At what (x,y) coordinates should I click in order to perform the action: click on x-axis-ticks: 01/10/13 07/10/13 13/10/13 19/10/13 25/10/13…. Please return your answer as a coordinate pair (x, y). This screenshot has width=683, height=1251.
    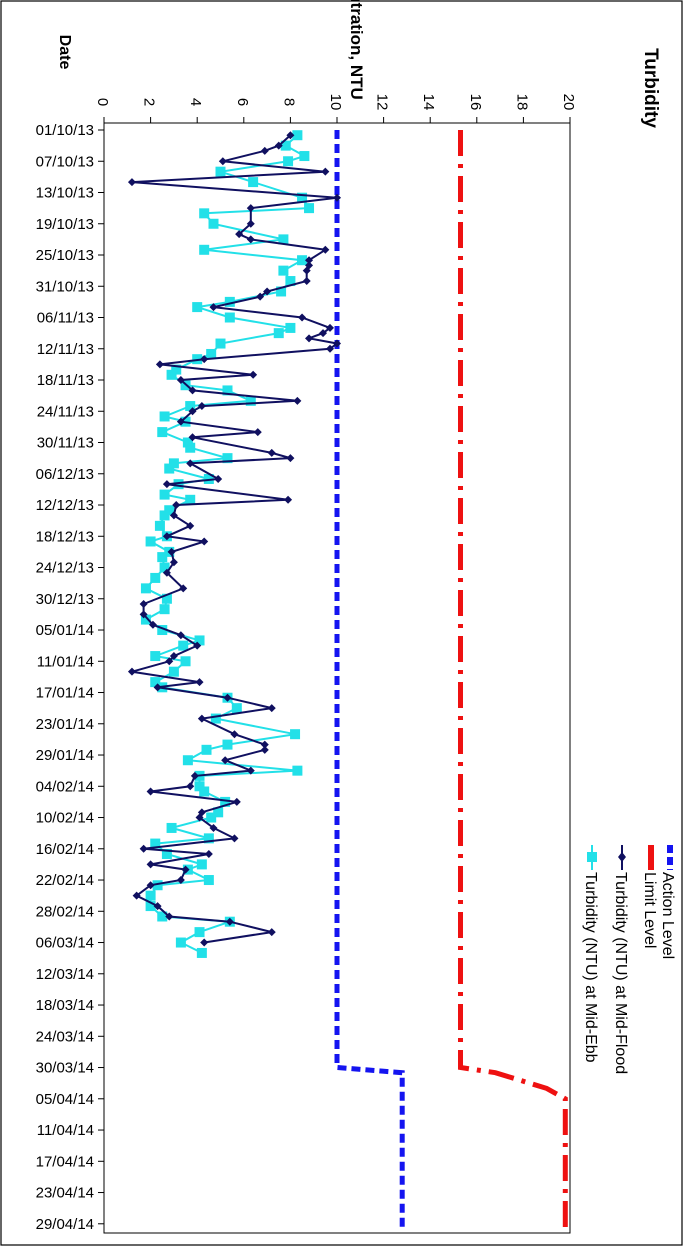
    Looking at the image, I should click on (70, 677).